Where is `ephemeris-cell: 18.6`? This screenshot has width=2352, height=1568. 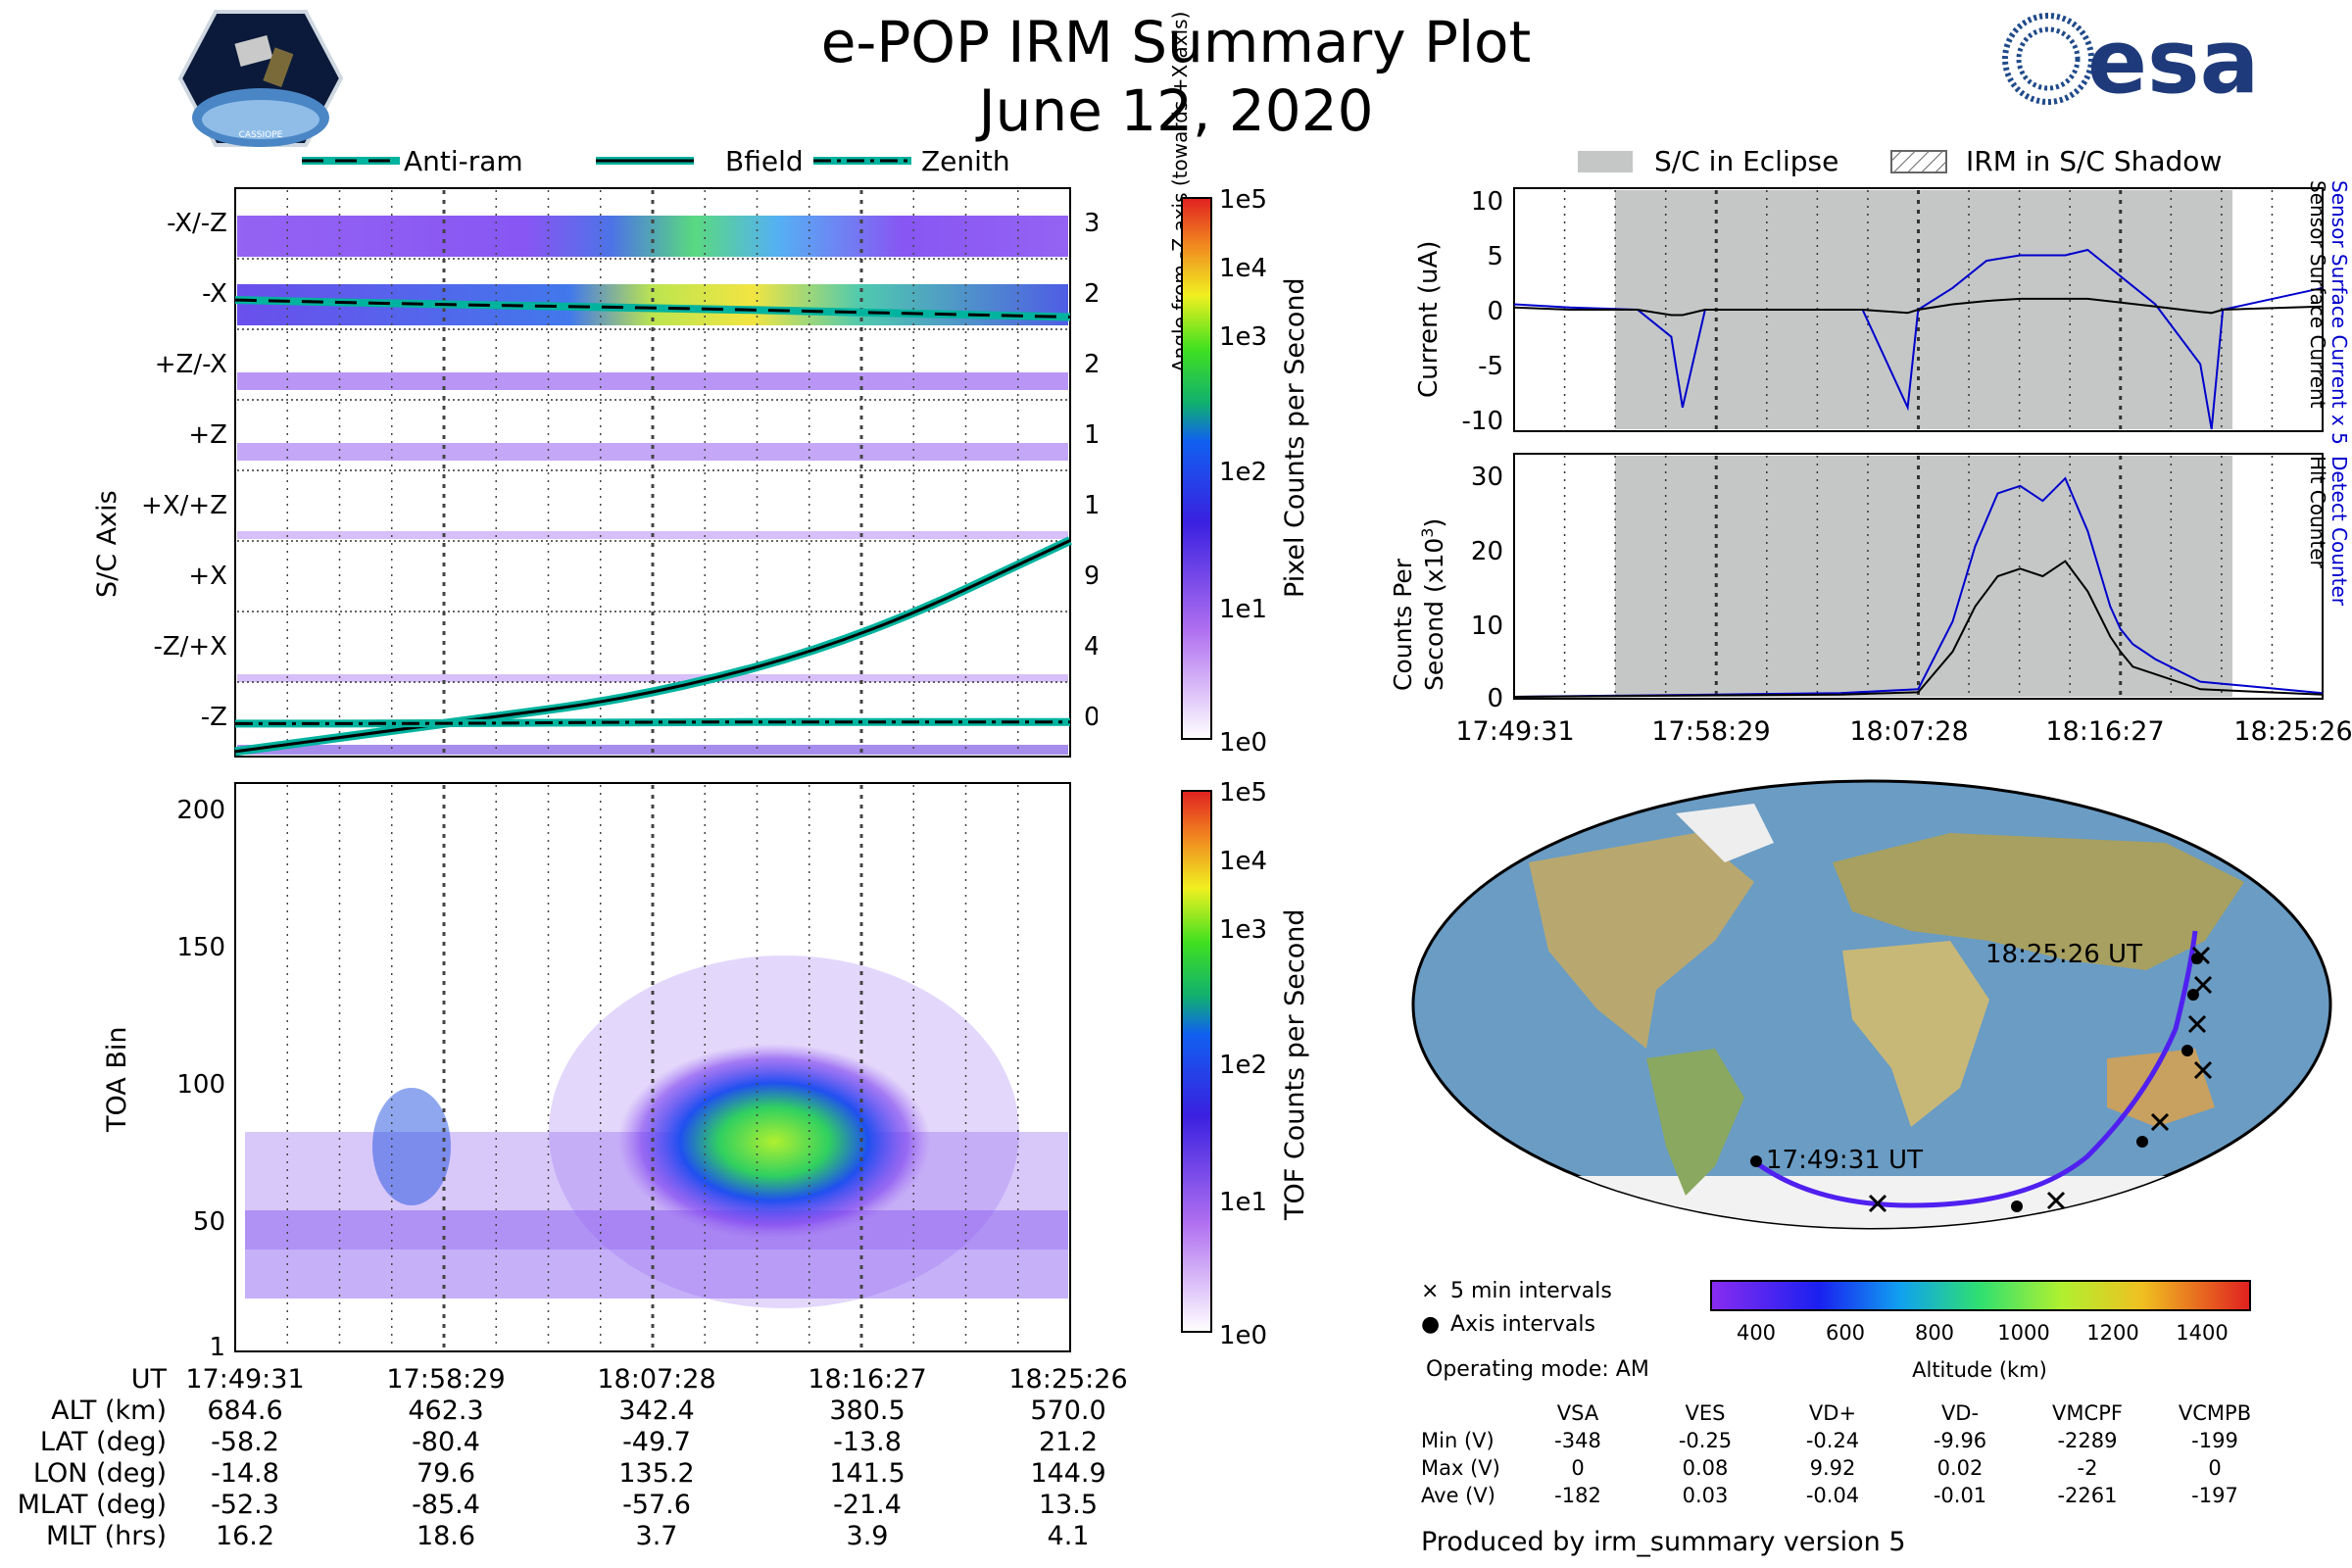 ephemeris-cell: 18.6 is located at coordinates (446, 1536).